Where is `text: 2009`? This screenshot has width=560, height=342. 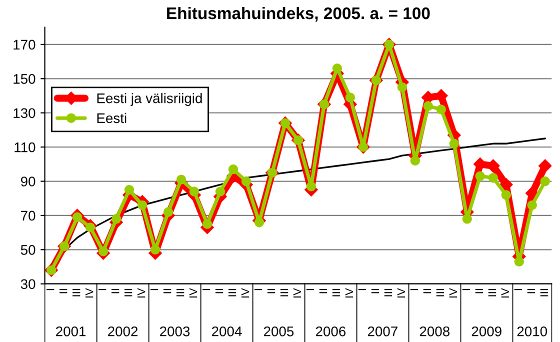
text: 2009 is located at coordinates (487, 331).